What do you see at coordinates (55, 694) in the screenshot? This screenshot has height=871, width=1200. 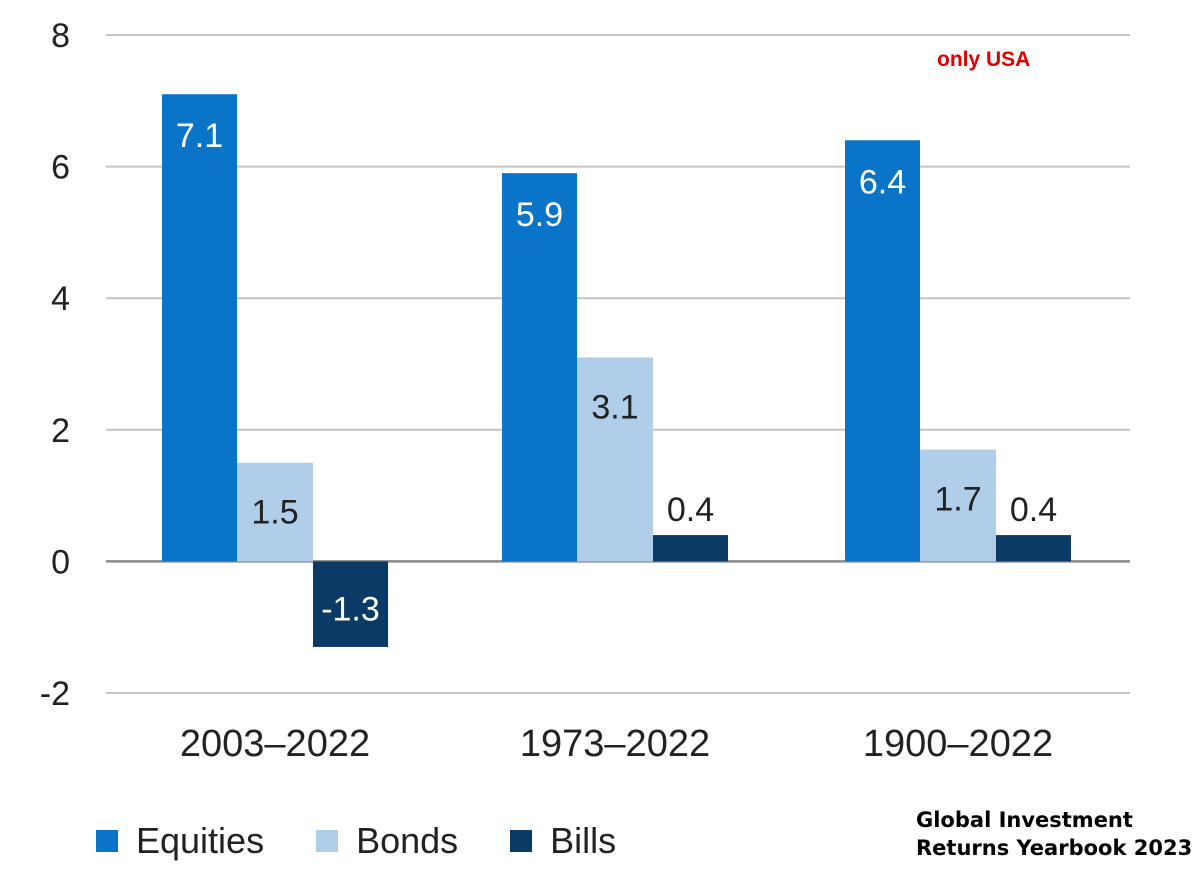 I see `y-tick-label: -2` at bounding box center [55, 694].